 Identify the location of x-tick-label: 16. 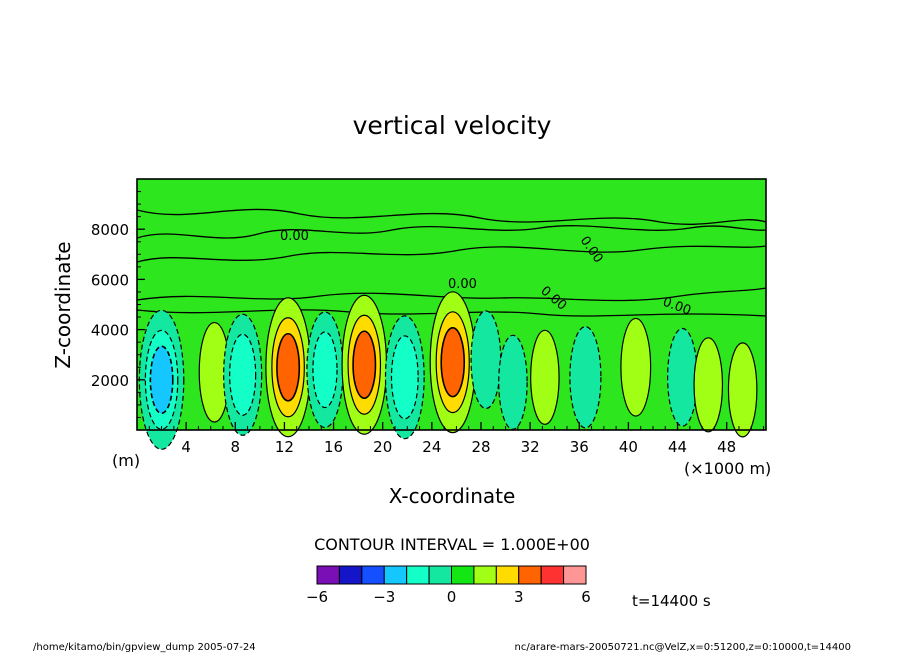
(333, 447).